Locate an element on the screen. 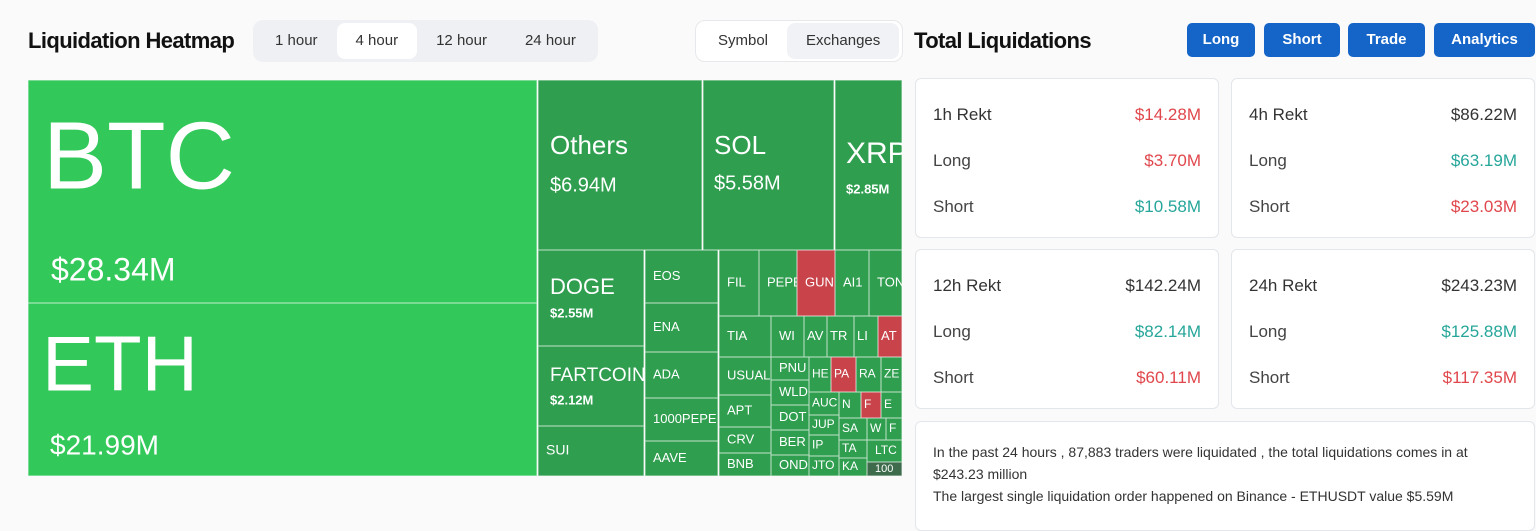 Image resolution: width=1536 pixels, height=531 pixels. row-value: $117.35M is located at coordinates (1479, 377).